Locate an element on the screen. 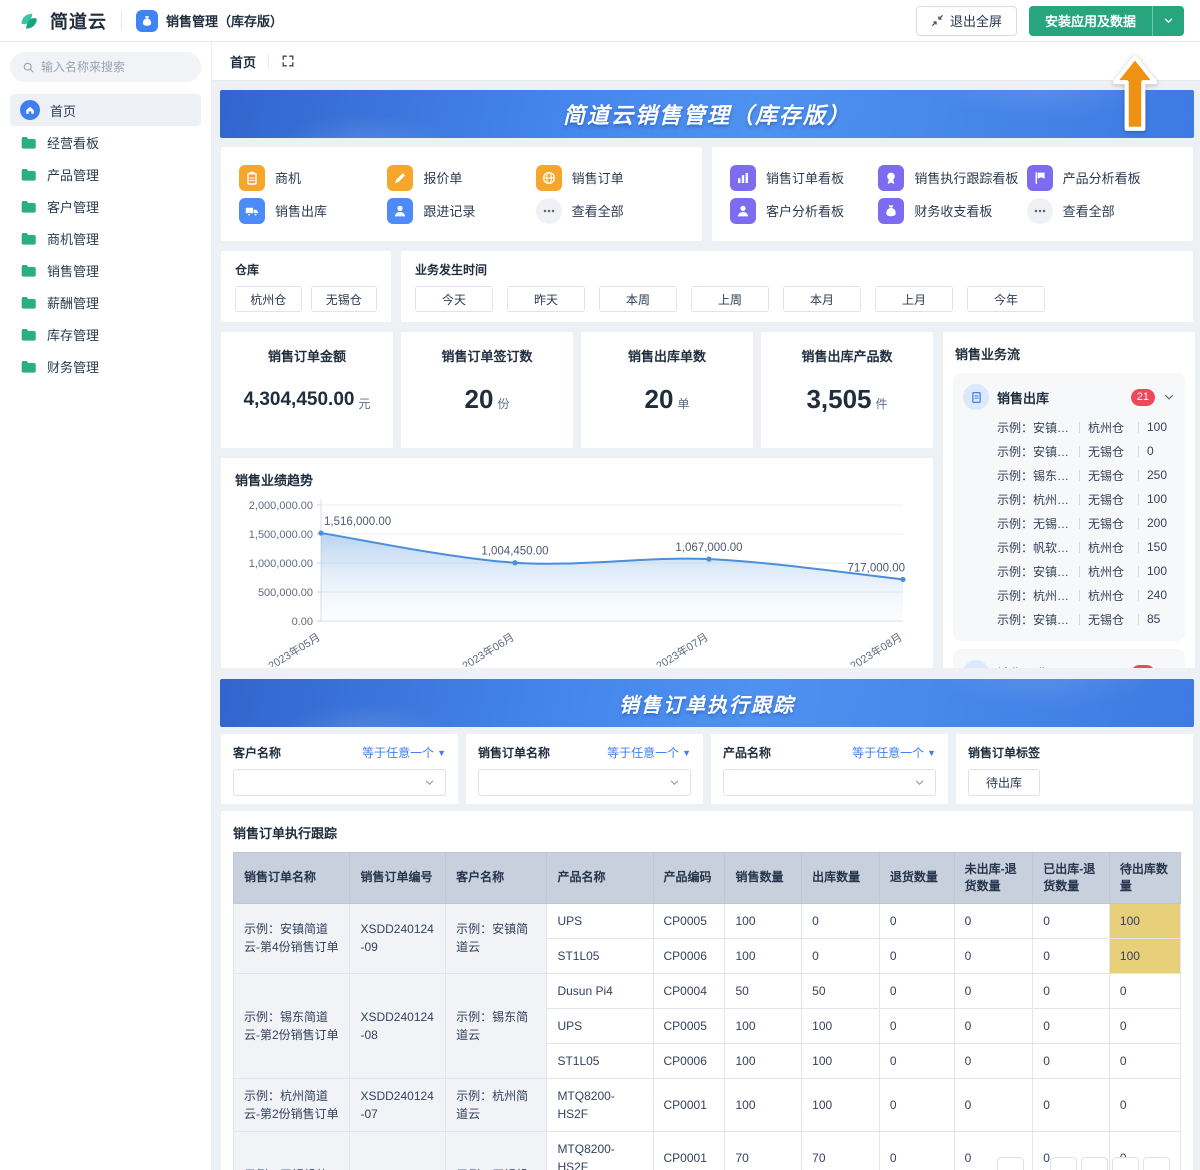 This screenshot has height=1170, width=1200. table-header-产品名称: 产品名称 is located at coordinates (600, 878).